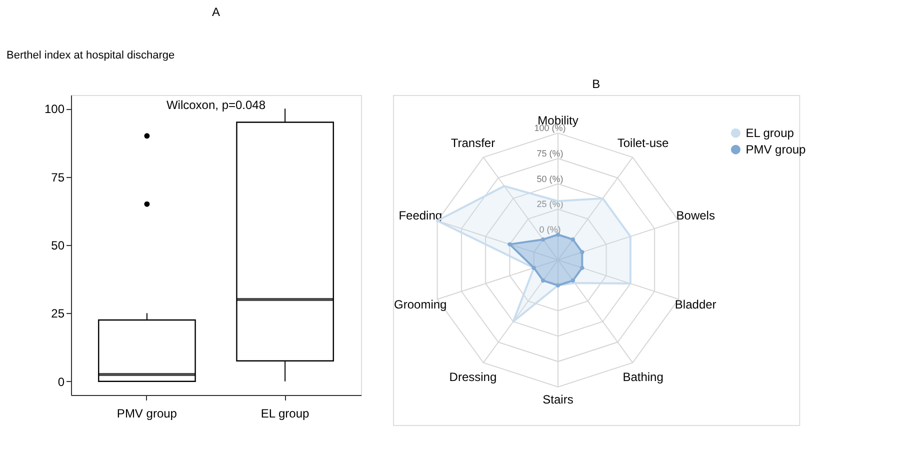 This screenshot has height=454, width=918. What do you see at coordinates (216, 105) in the screenshot?
I see `annotation: Wilcoxon, p=0.048` at bounding box center [216, 105].